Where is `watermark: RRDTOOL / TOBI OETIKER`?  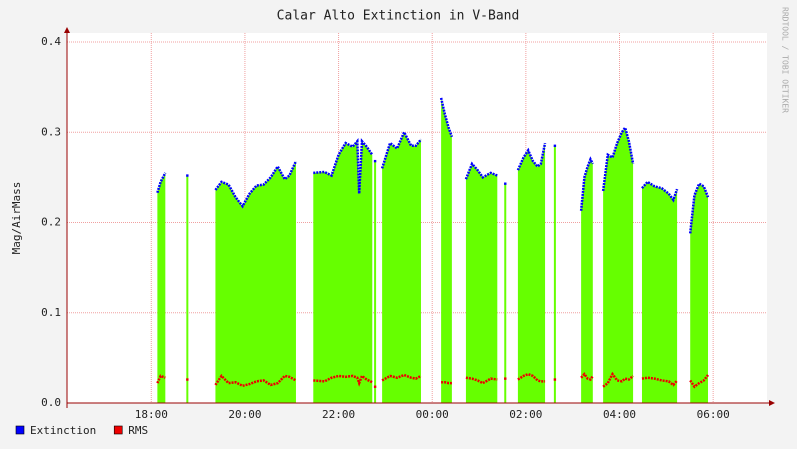 watermark: RRDTOOL / TOBI OETIKER is located at coordinates (785, 60).